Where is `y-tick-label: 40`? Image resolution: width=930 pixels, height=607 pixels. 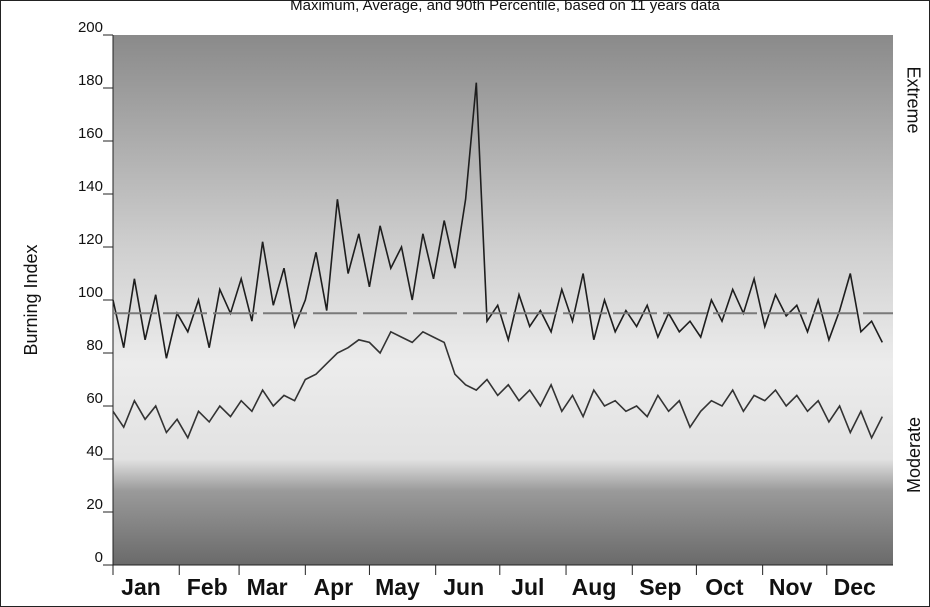 y-tick-label: 40 is located at coordinates (94, 451).